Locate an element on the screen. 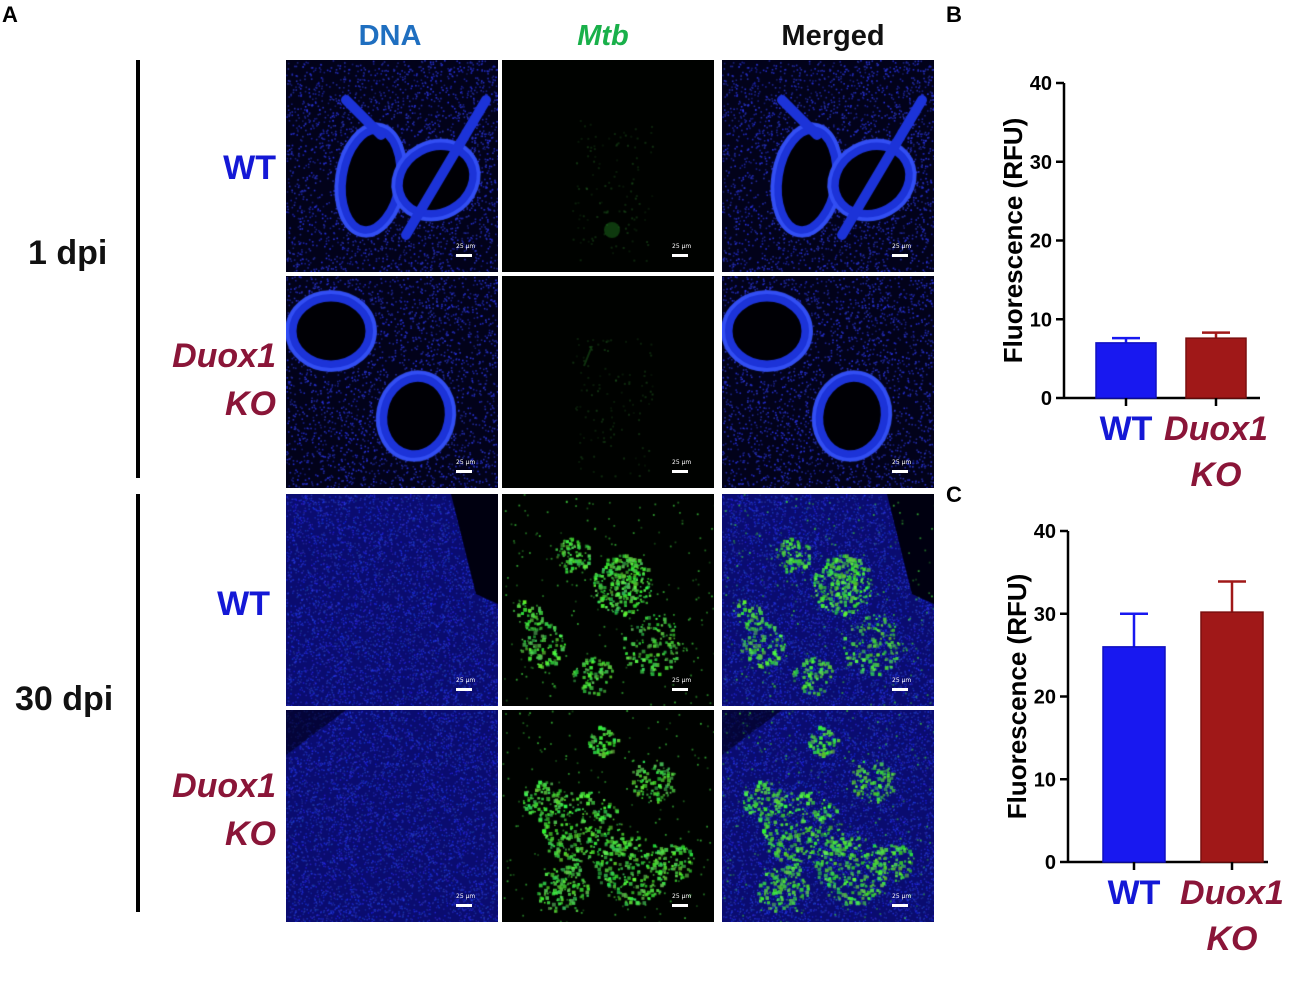 This screenshot has width=1311, height=985. bar-chart-c: 0 10 20 30 40 Fluorescence (RFU) WT Duox1 KO is located at coordinates (1143, 739).